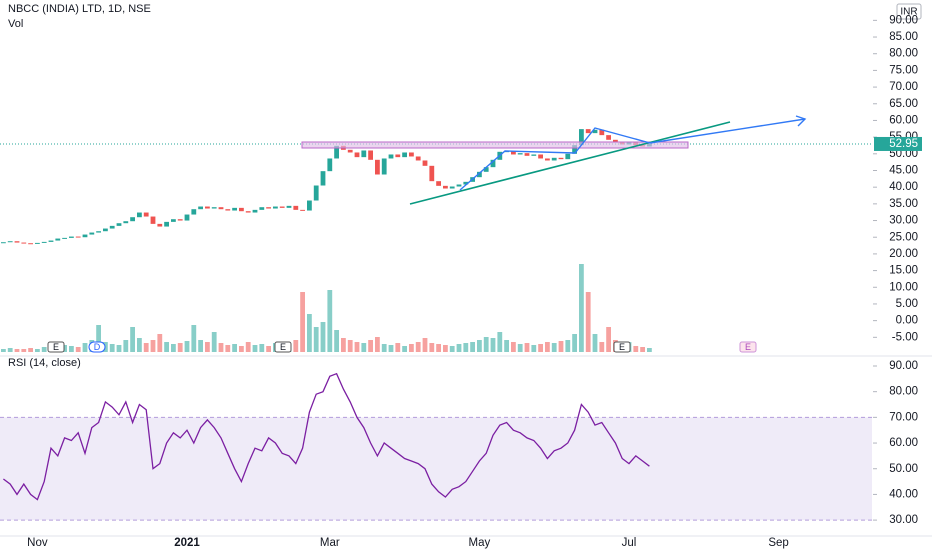 The height and width of the screenshot is (550, 932). I want to click on trend-line, so click(570, 163).